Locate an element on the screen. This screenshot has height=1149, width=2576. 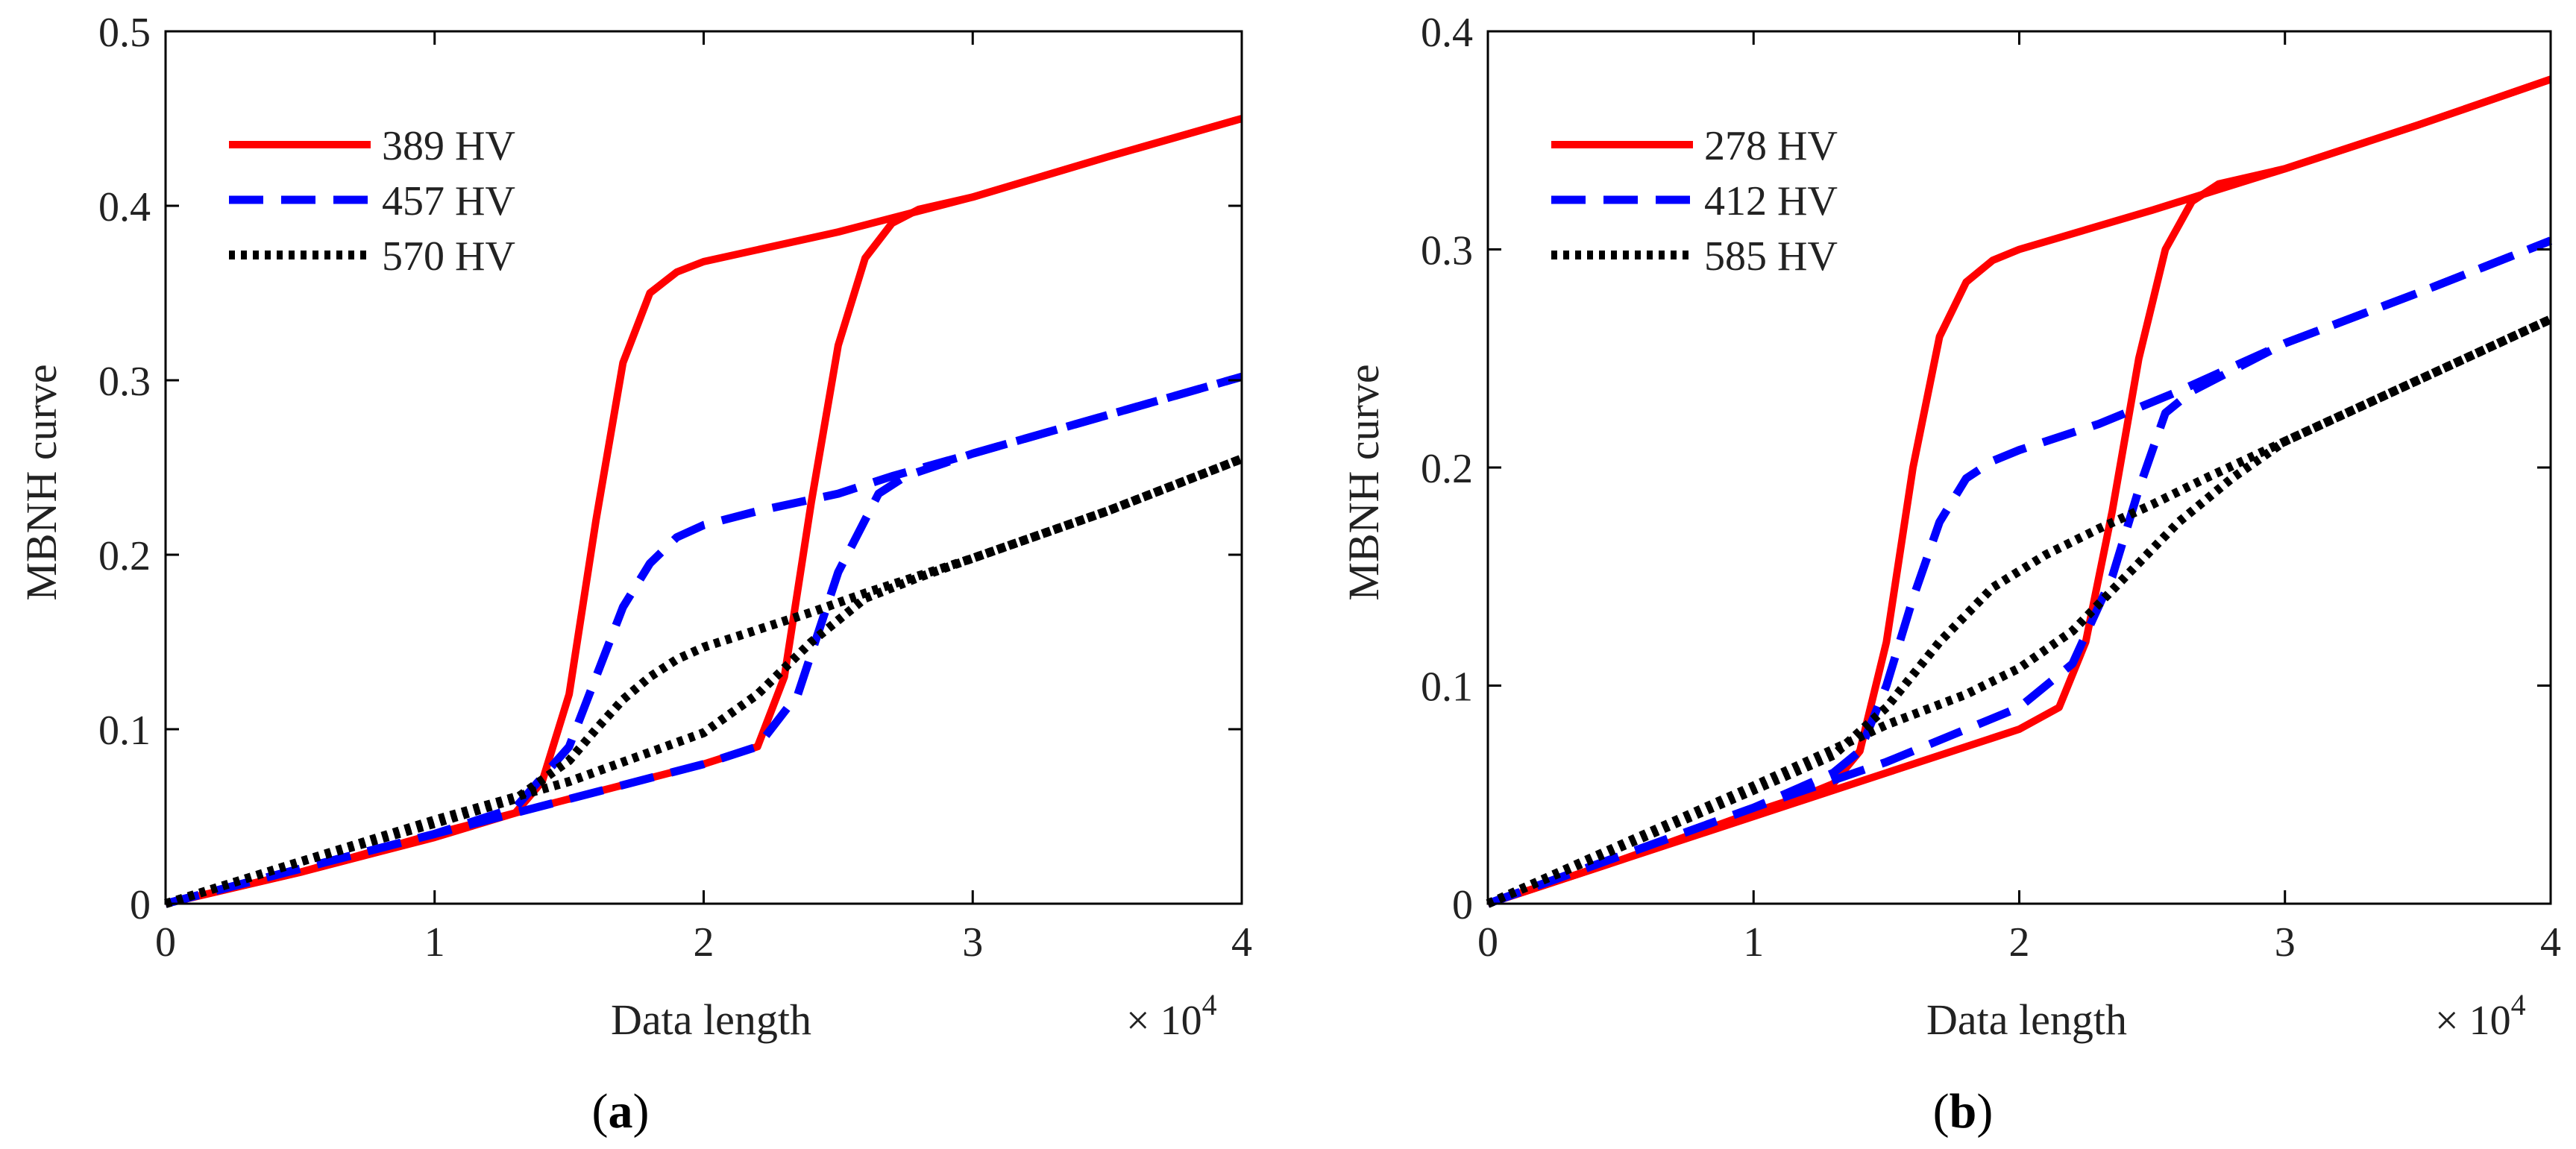
y-tick-label: 0.5 is located at coordinates (125, 33).